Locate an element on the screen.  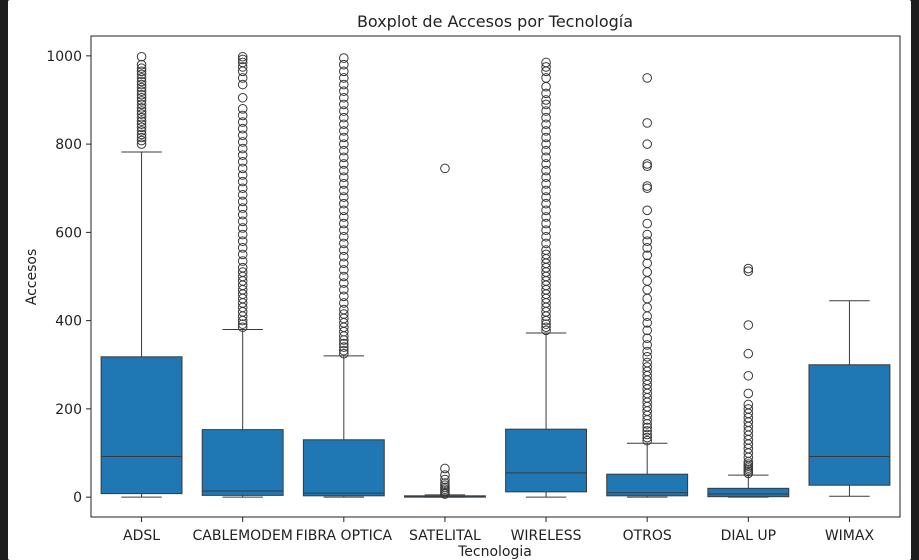
x-tick-label: DIAL UP is located at coordinates (748, 536).